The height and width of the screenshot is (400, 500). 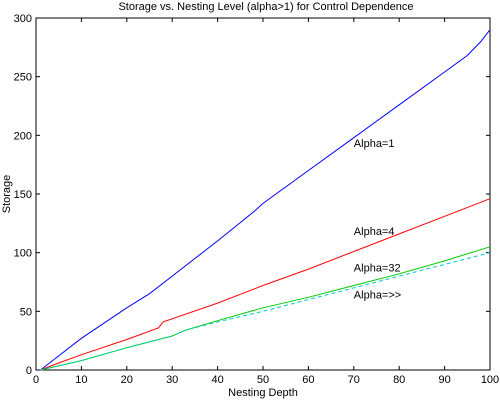 What do you see at coordinates (399, 380) in the screenshot?
I see `x-tick-label: 80` at bounding box center [399, 380].